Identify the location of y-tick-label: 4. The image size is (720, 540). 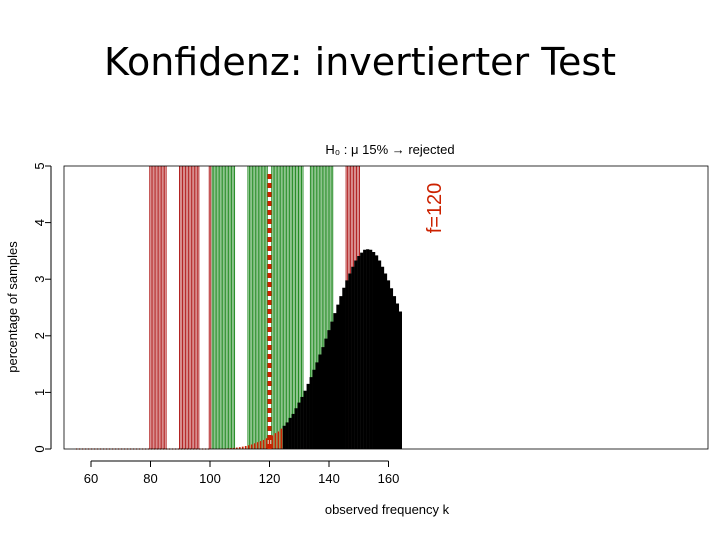
(39, 222).